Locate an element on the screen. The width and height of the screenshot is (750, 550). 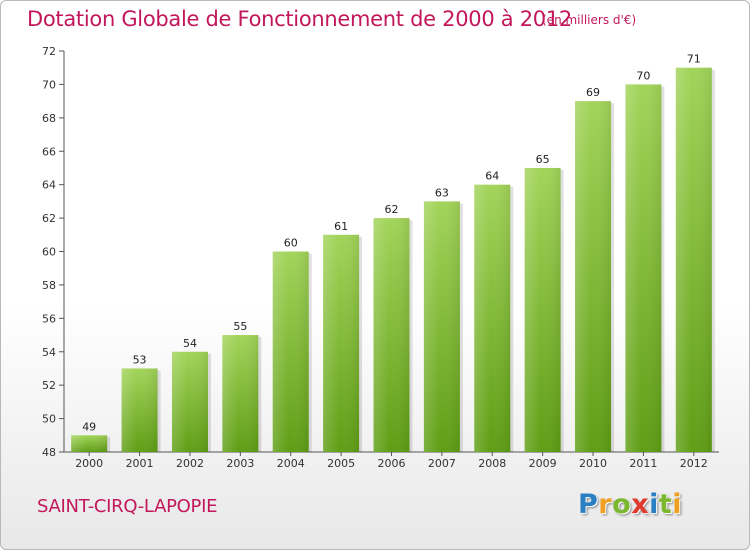
y-tick-label: 48 is located at coordinates (49, 452).